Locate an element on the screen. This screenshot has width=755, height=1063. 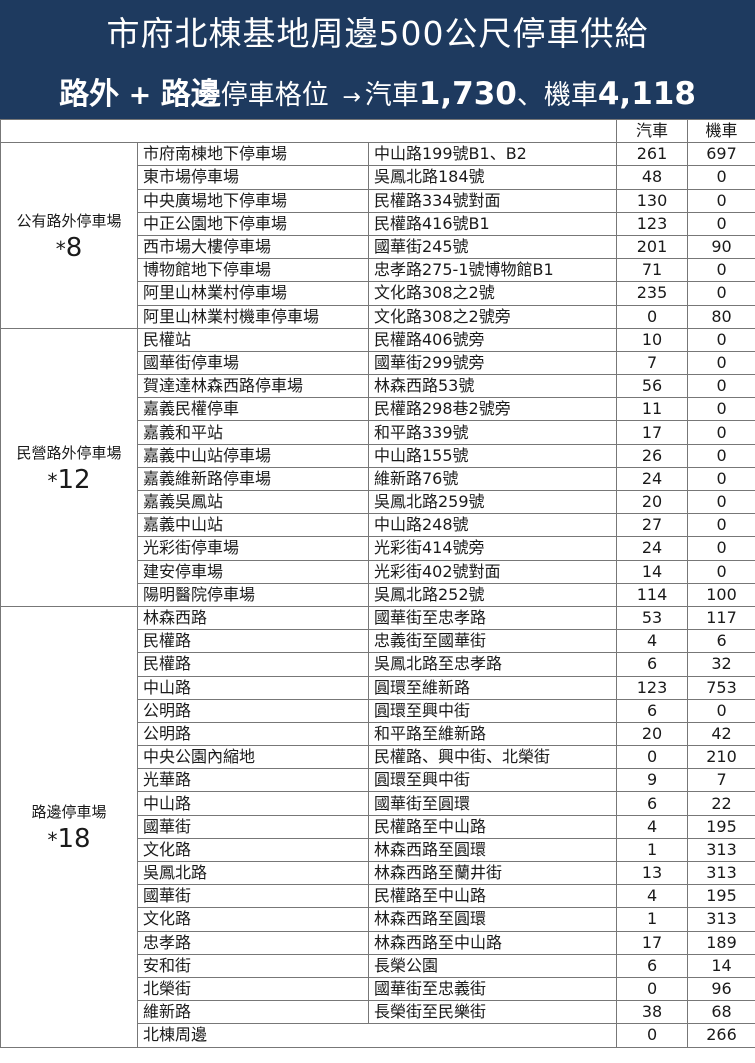
moto-total-value: 4,118 is located at coordinates (646, 94).